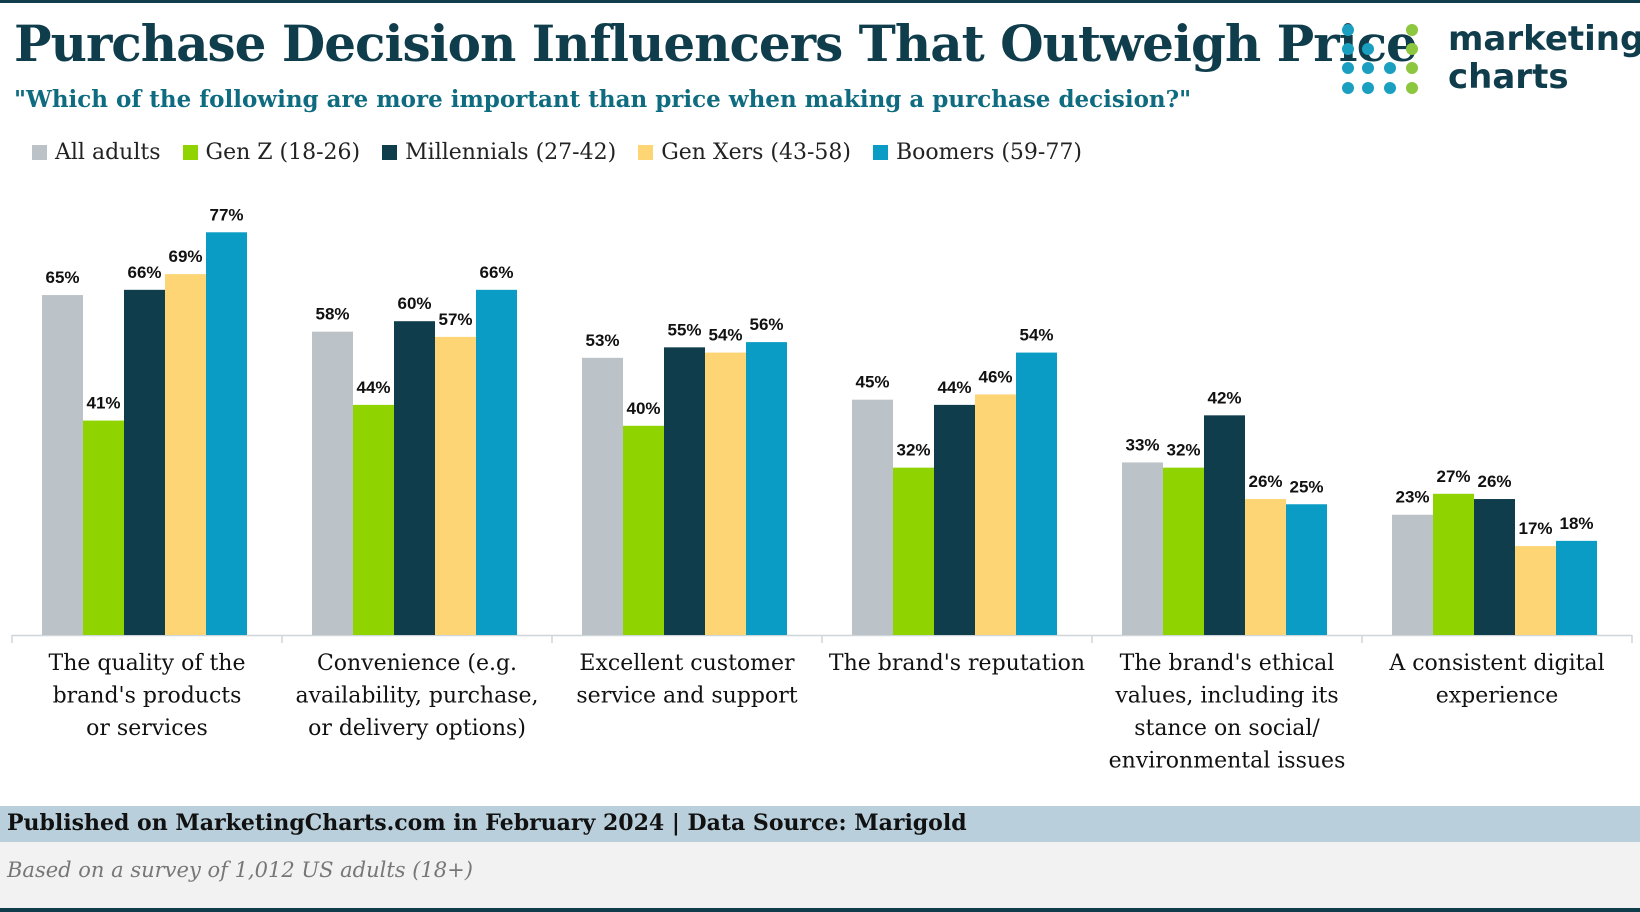  I want to click on data-label: 33%, so click(1142, 444).